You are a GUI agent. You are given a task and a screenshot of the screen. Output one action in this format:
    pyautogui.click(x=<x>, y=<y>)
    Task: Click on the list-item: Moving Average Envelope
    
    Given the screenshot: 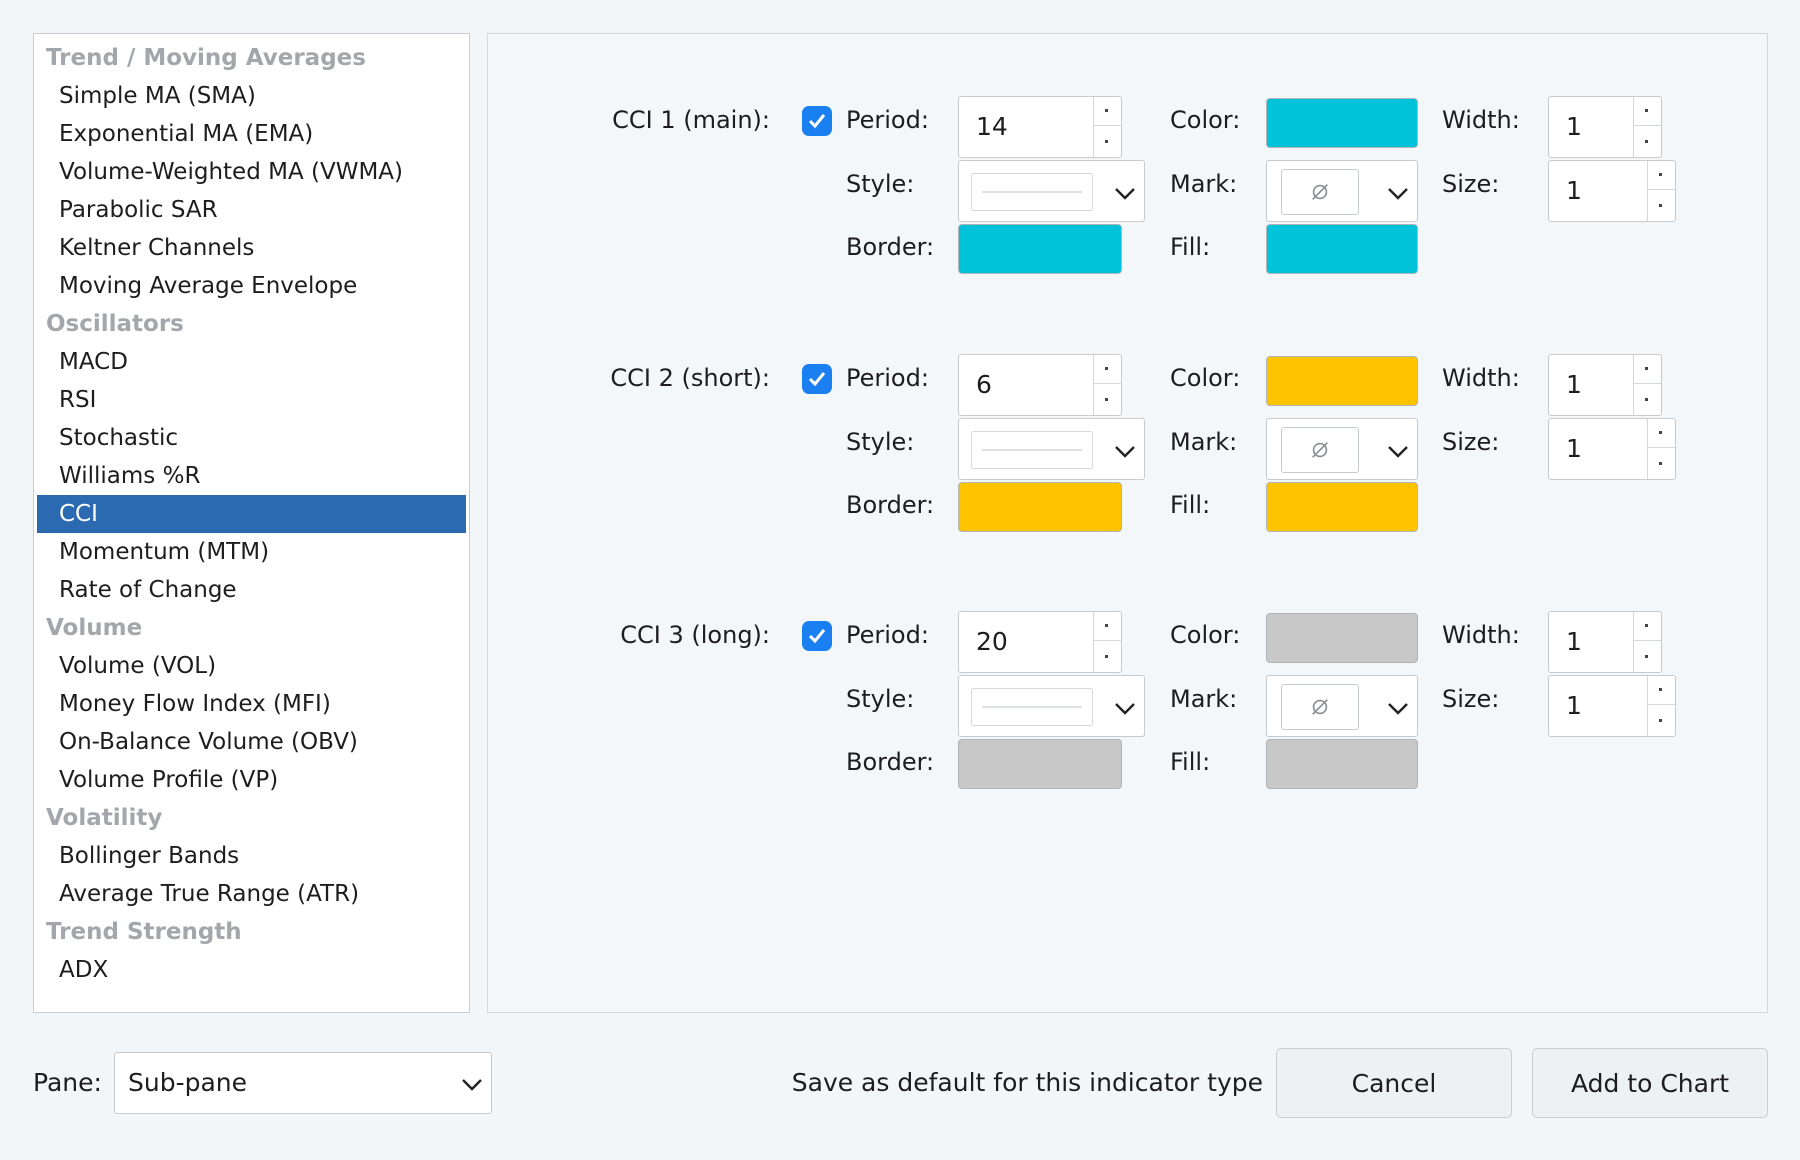 What is the action you would take?
    pyautogui.click(x=208, y=286)
    